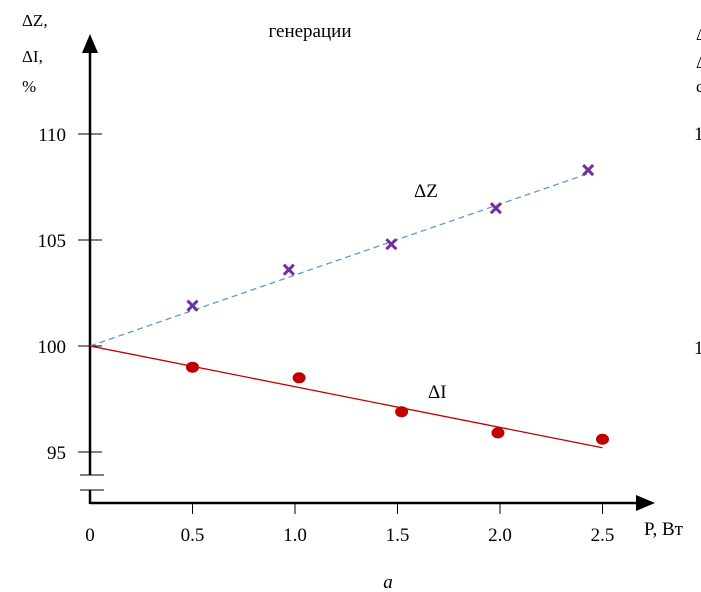 The width and height of the screenshot is (701, 592). What do you see at coordinates (29, 86) in the screenshot?
I see `y-label-line-3: %` at bounding box center [29, 86].